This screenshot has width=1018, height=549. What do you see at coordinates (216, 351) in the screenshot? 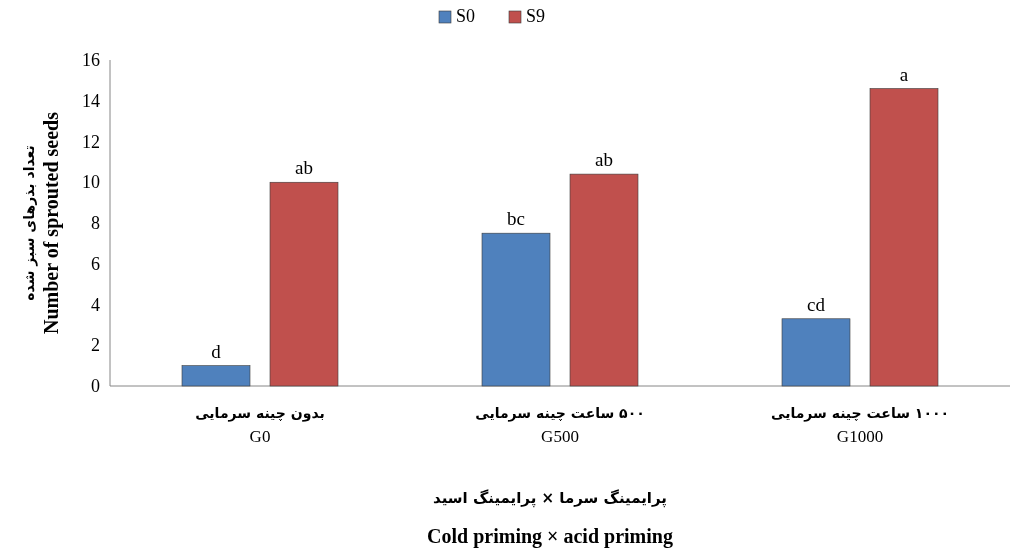
I see `data-label: d` at bounding box center [216, 351].